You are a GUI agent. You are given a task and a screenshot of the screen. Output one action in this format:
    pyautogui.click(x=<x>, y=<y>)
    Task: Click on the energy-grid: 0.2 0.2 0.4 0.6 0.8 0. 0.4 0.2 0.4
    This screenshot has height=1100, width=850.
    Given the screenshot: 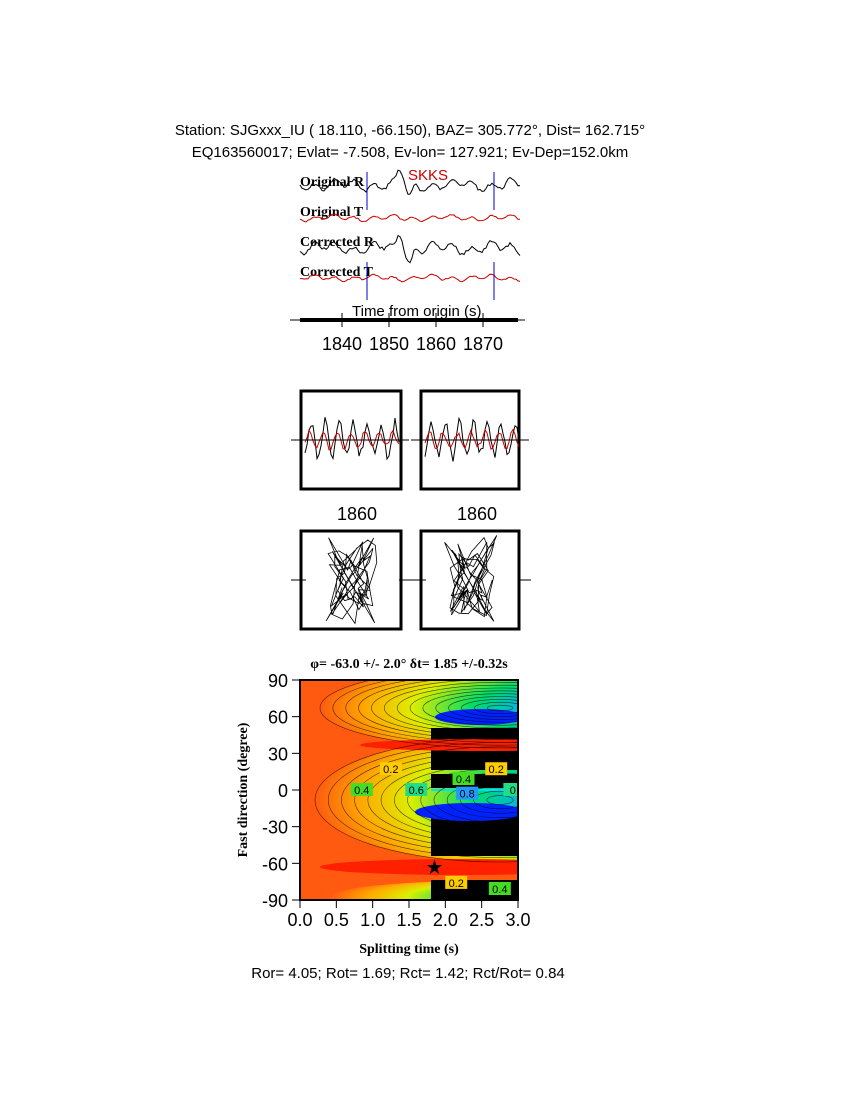 What is the action you would take?
    pyautogui.click(x=409, y=790)
    